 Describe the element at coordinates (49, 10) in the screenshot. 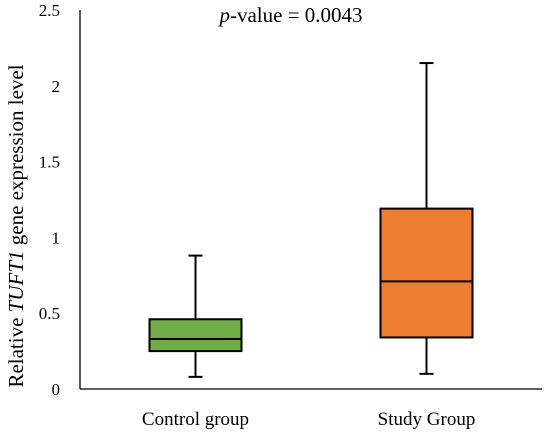

I see `y-tick-label: 2.5` at that location.